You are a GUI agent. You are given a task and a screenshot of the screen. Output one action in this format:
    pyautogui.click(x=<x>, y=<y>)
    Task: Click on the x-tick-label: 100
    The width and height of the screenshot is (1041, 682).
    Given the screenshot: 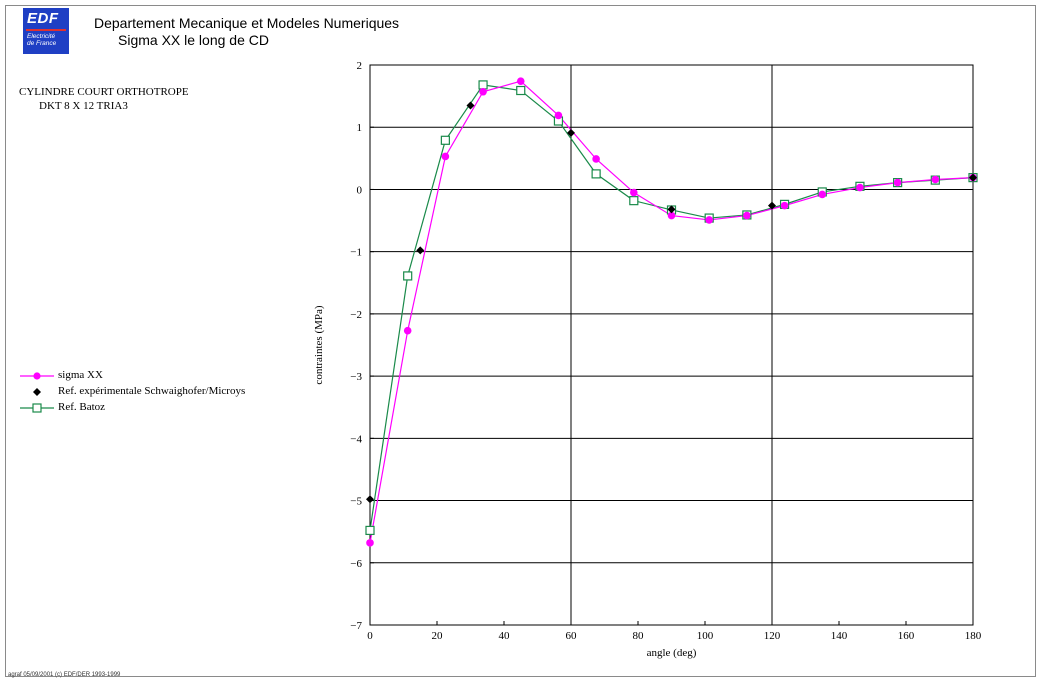 What is the action you would take?
    pyautogui.click(x=705, y=636)
    